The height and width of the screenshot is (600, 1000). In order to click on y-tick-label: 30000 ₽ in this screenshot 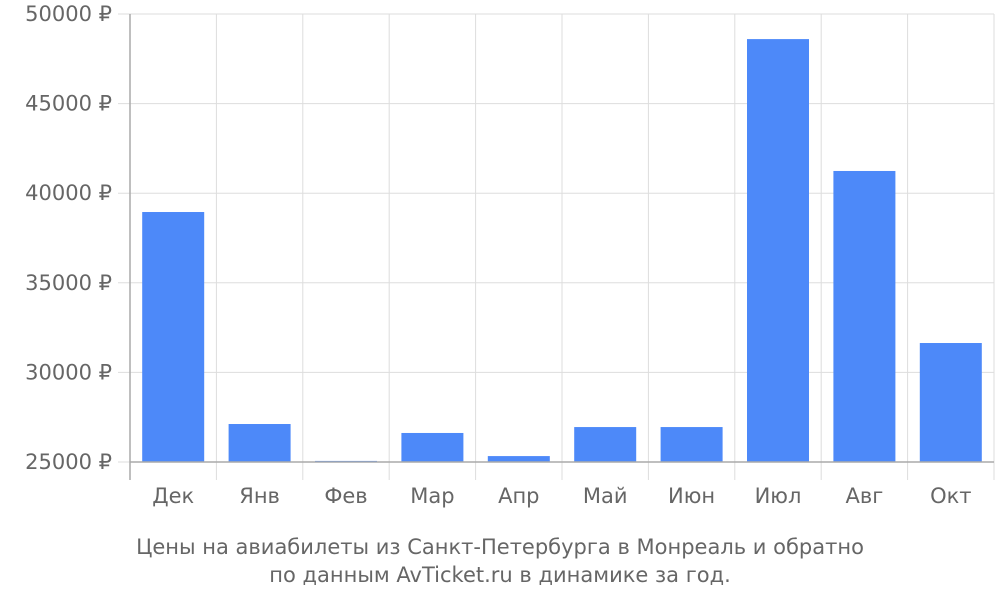, I will do `click(68, 372)`.